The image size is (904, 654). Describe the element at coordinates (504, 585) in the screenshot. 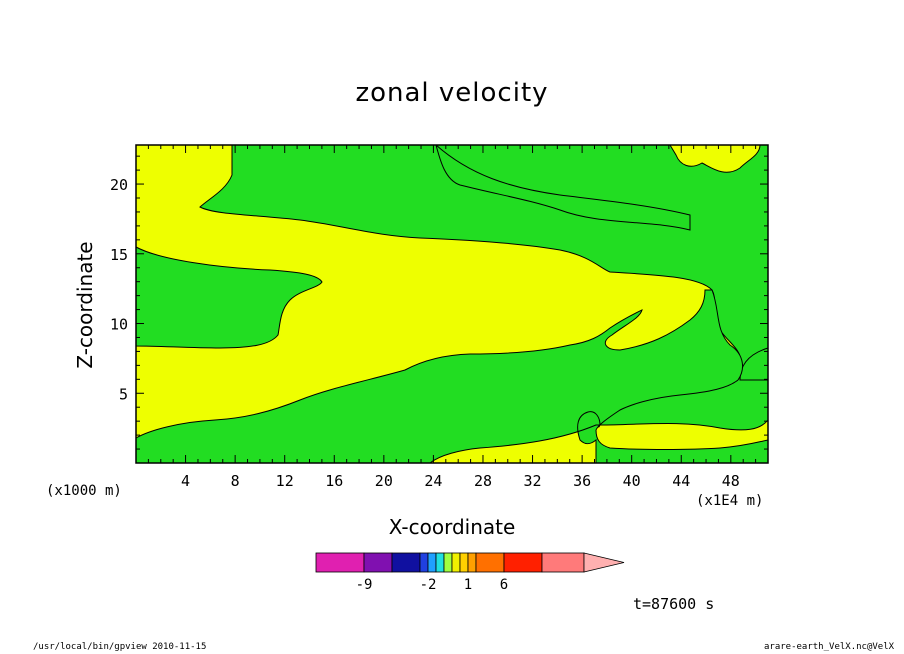

I see `colorbar-label: 6` at that location.